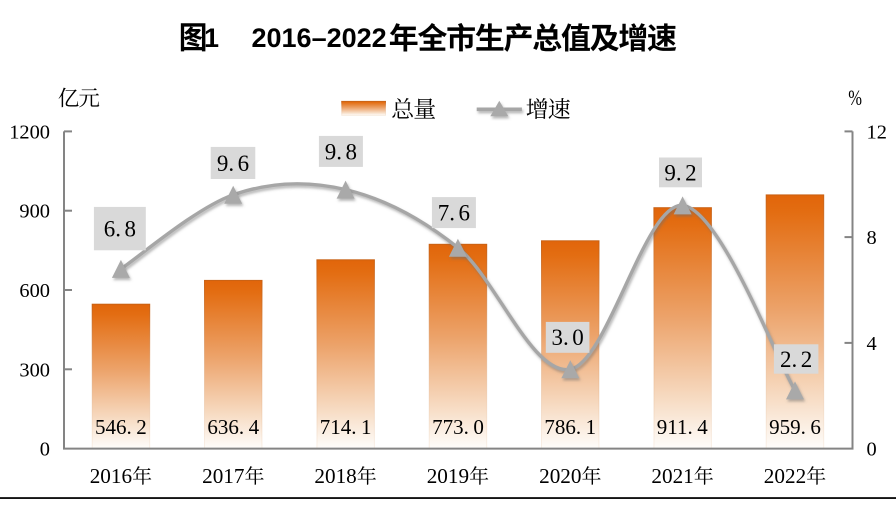 The height and width of the screenshot is (510, 896). Describe the element at coordinates (568, 337) in the screenshot. I see `svg-text:3.0: 3. 0` at that location.